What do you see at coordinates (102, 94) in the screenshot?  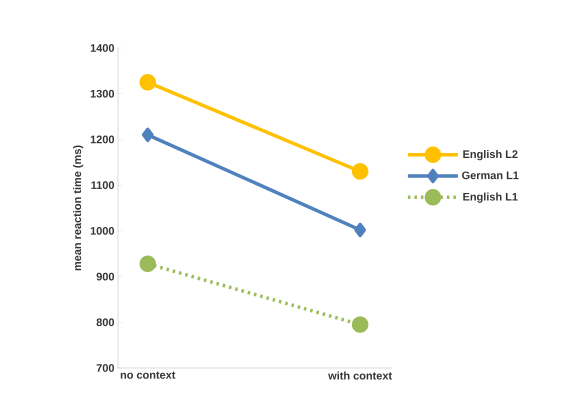 I see `y-tick-label: 1300` at bounding box center [102, 94].